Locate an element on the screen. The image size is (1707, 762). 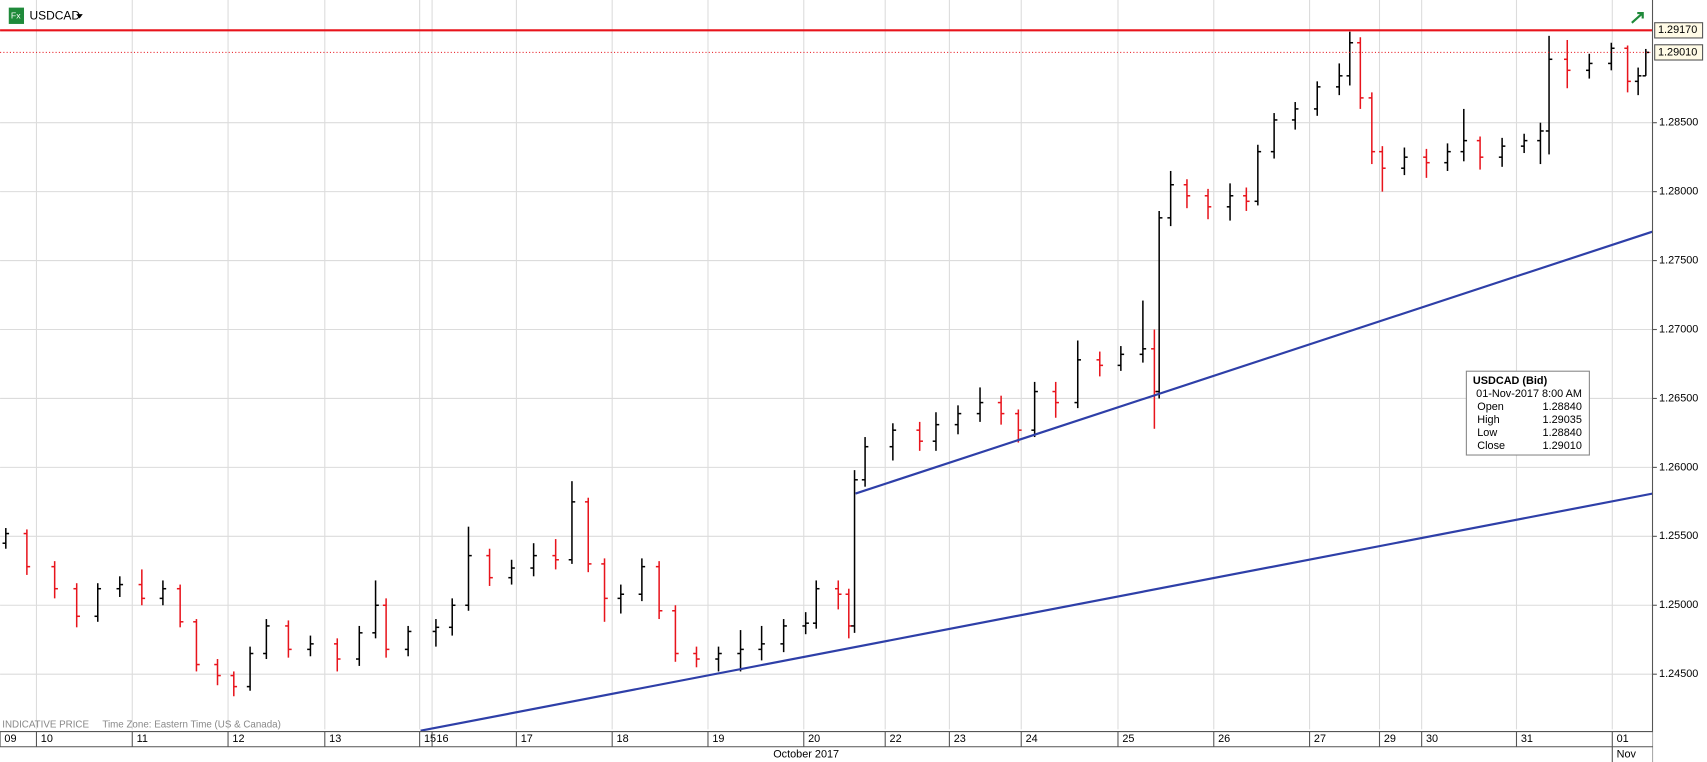
x-tick-label: 25 is located at coordinates (1128, 739).